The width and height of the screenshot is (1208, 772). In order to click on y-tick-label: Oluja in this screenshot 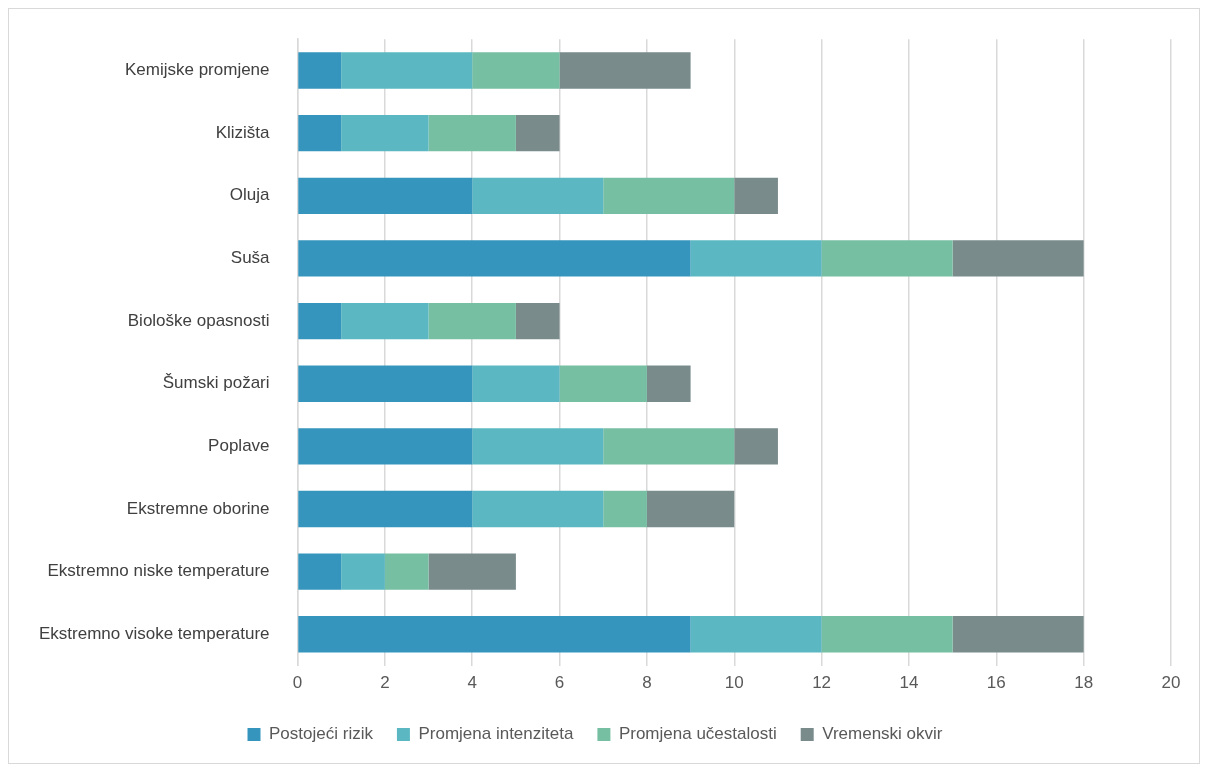, I will do `click(250, 195)`.